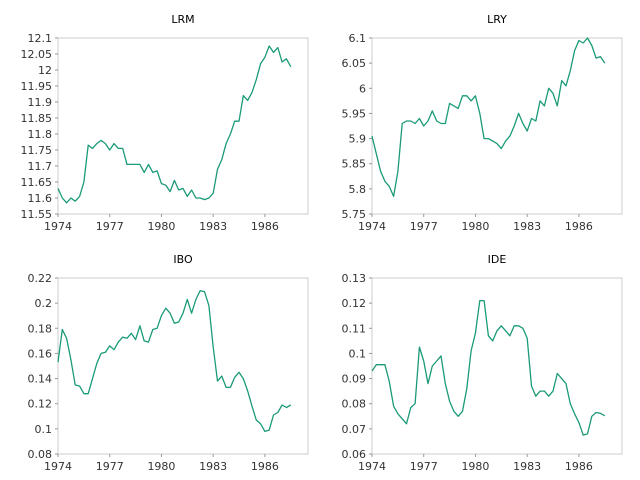  Describe the element at coordinates (37, 54) in the screenshot. I see `y-tick-label: 12.05` at that location.